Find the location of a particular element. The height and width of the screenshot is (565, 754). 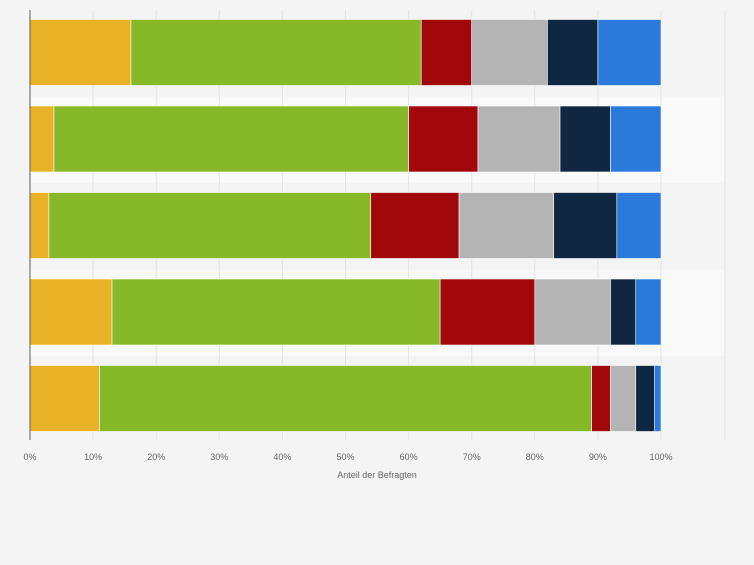

bar-segment-r2-s2 is located at coordinates (231, 139).